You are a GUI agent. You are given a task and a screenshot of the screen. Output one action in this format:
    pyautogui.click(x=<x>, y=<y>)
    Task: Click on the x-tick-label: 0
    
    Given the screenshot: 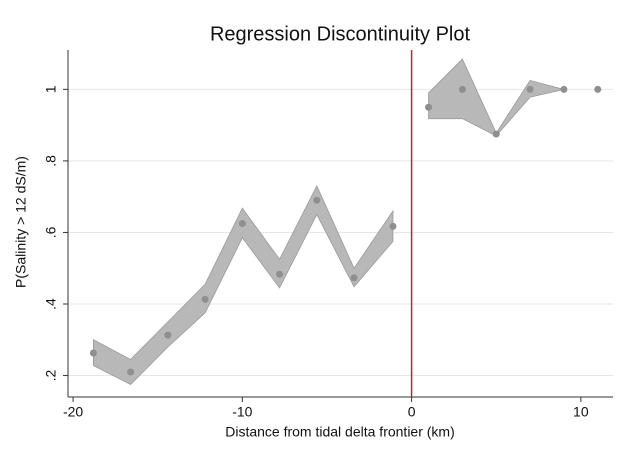 What is the action you would take?
    pyautogui.click(x=412, y=412)
    